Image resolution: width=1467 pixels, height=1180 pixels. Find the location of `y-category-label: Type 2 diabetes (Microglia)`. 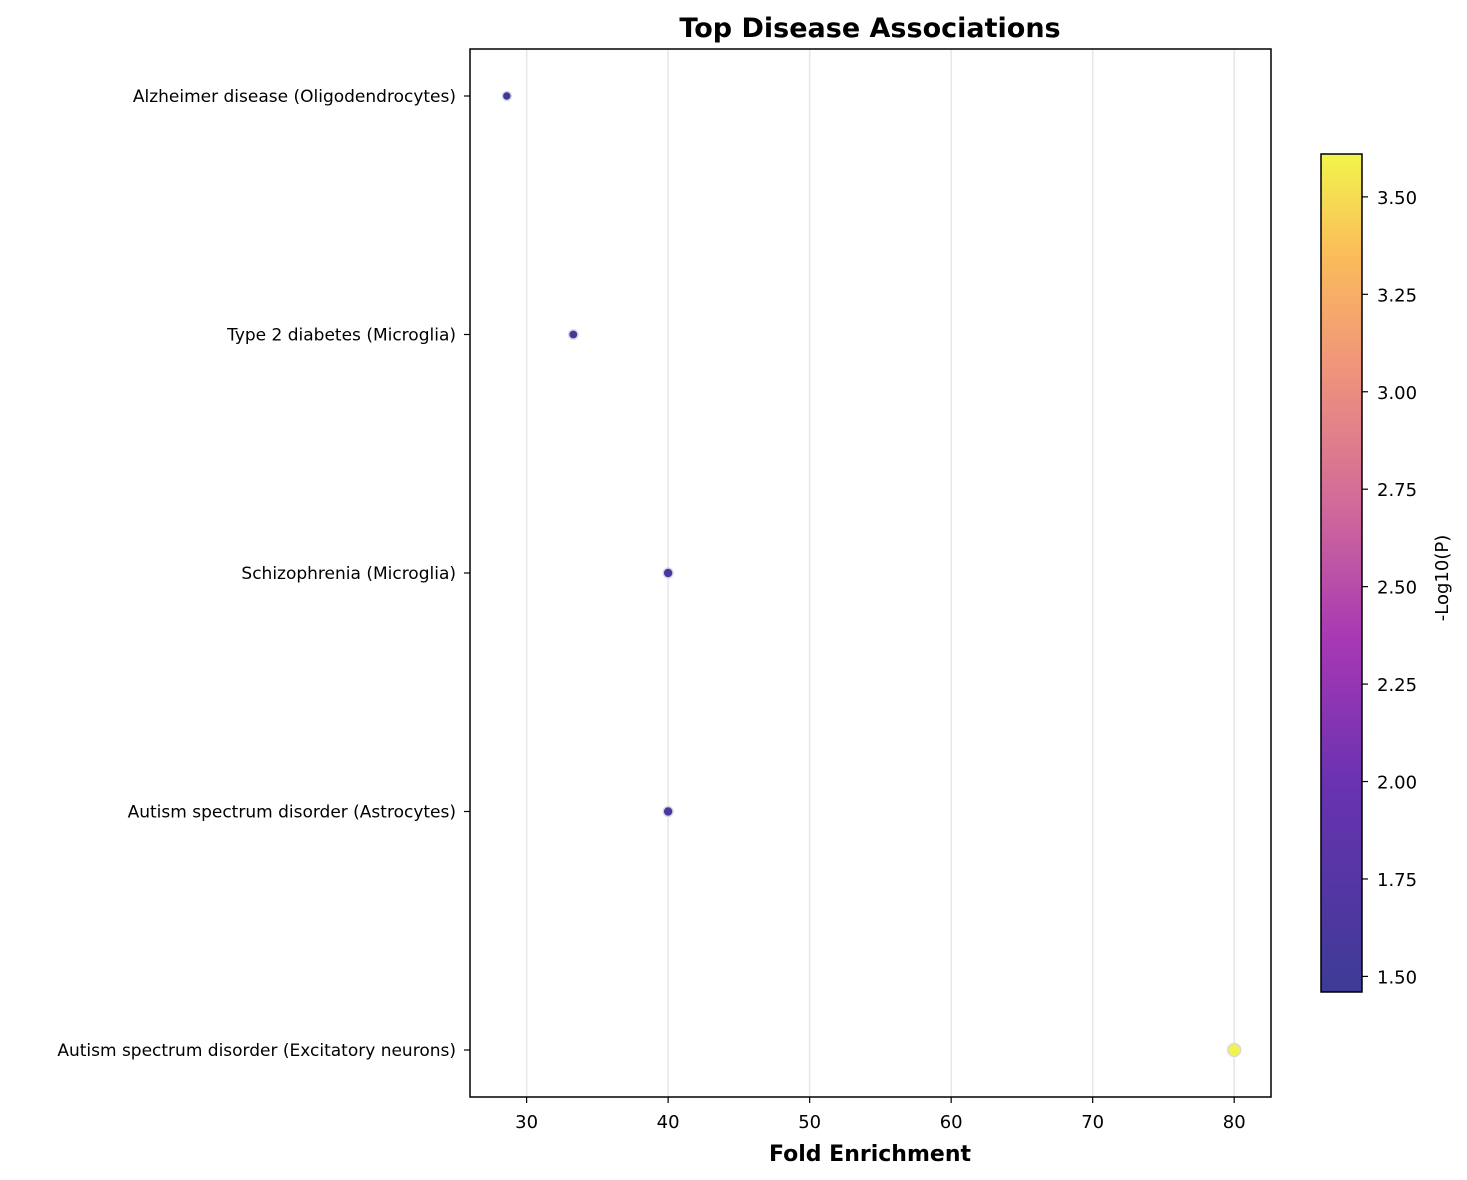

y-category-label: Type 2 diabetes (Microglia) is located at coordinates (341, 336).